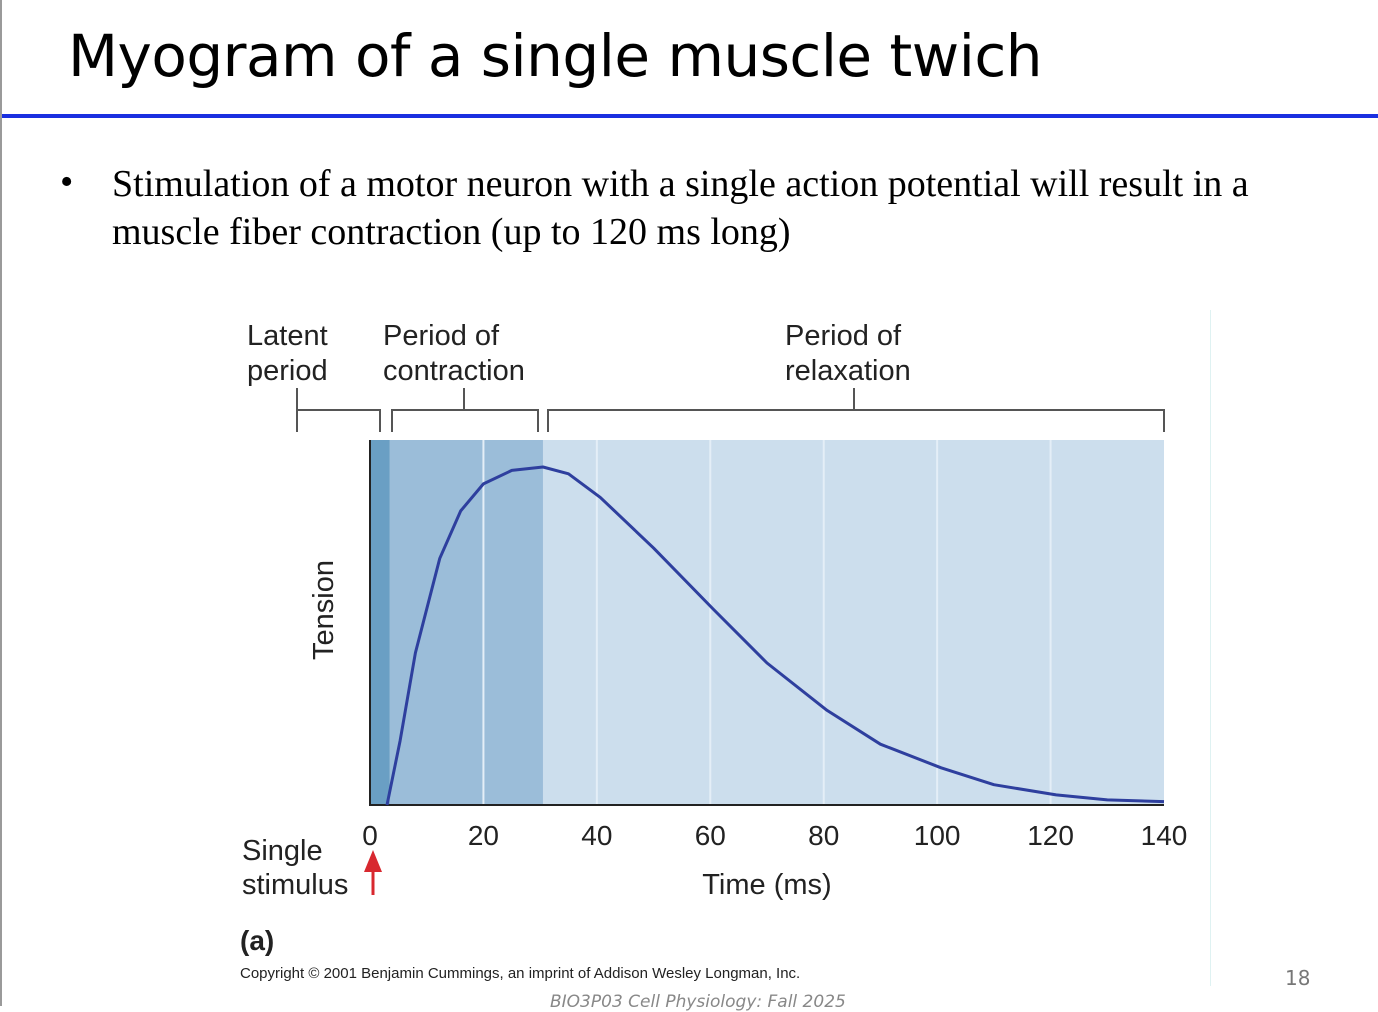  I want to click on slide-title: Myogram of a single muscle twich, so click(555, 56).